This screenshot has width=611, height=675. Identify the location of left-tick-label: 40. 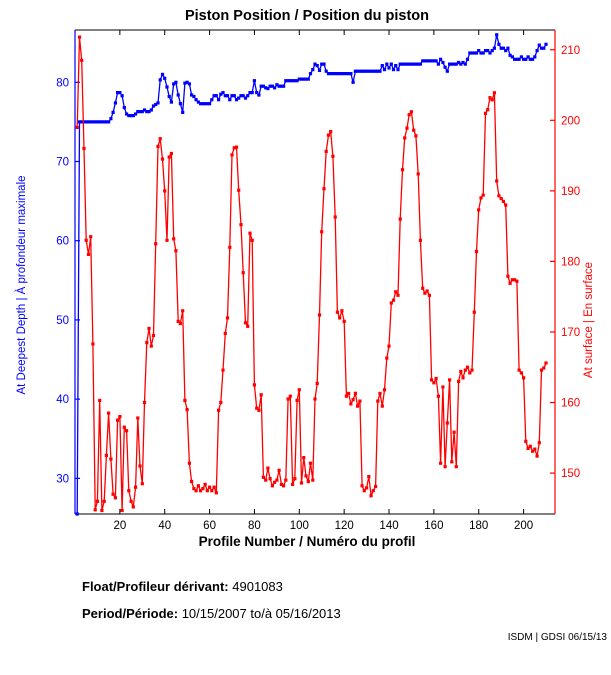
(62, 400).